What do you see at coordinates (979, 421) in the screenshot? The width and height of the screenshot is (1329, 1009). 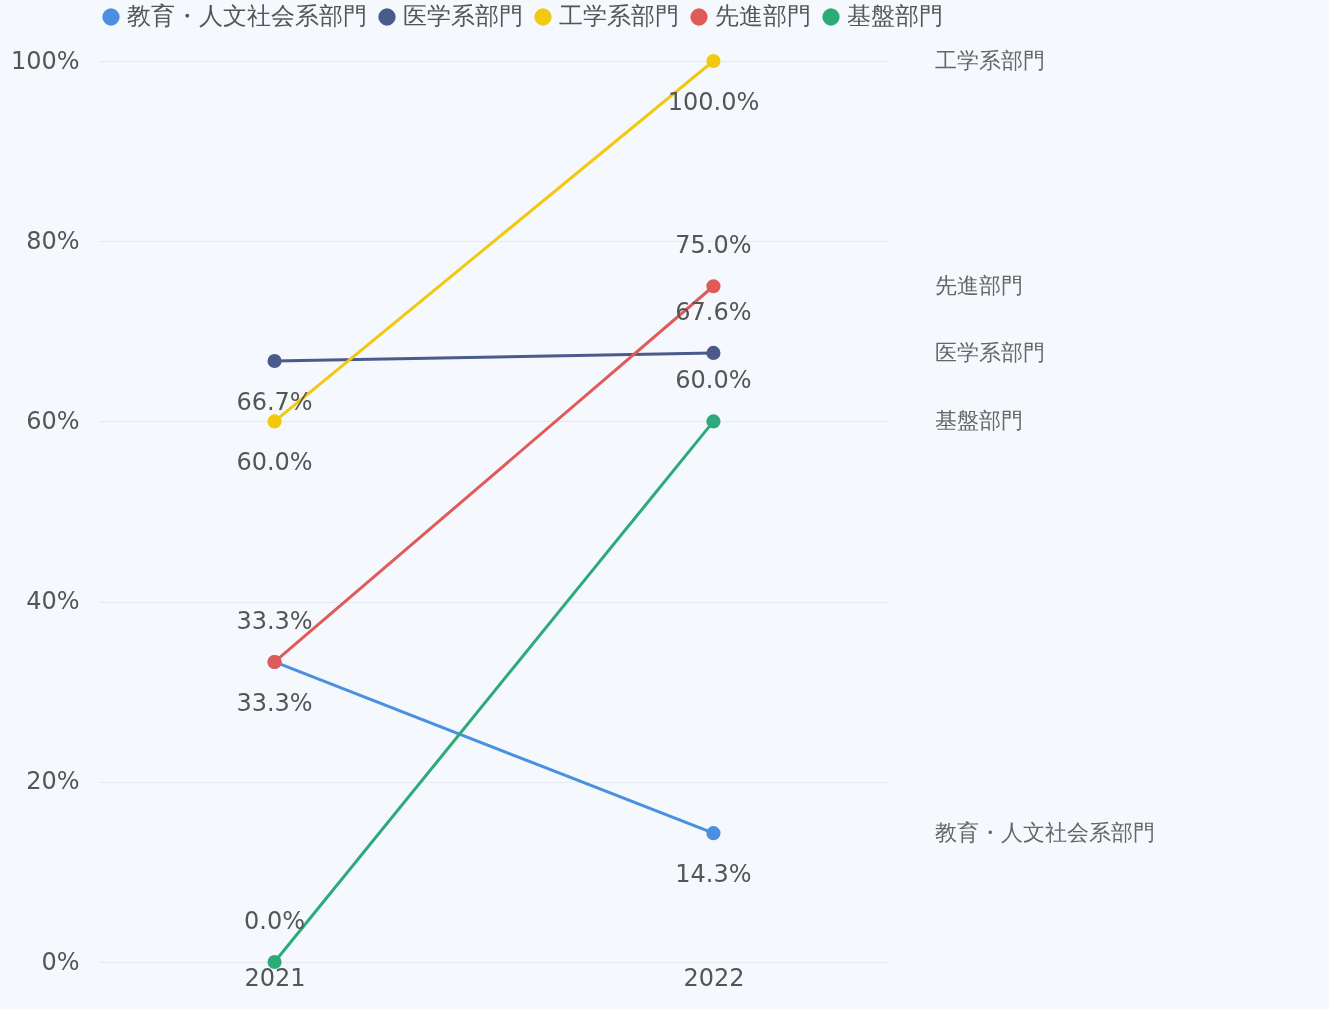 I see `text: 基盤部門` at bounding box center [979, 421].